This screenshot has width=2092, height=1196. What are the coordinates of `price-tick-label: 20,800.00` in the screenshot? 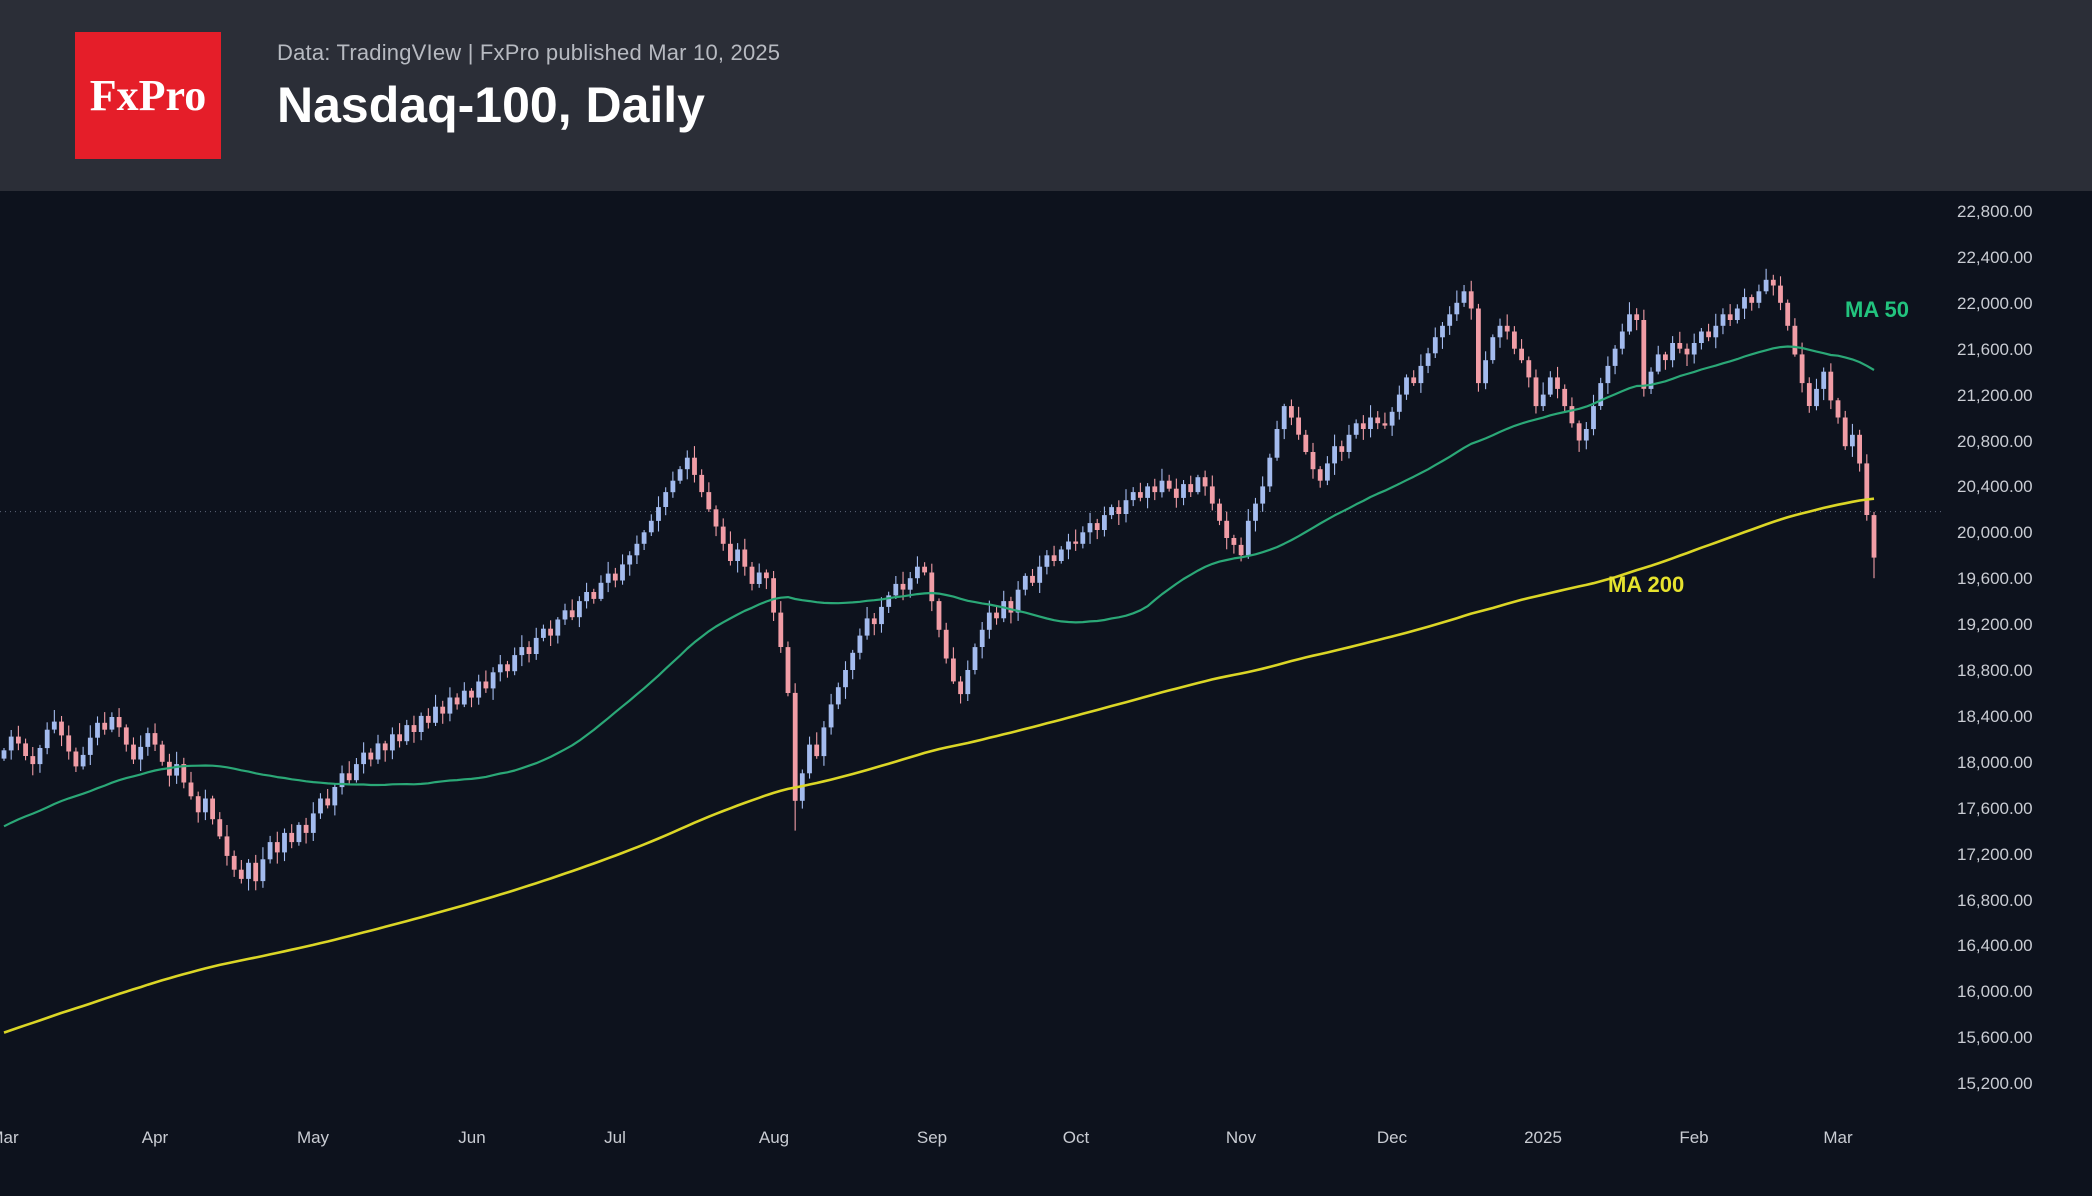 It's located at (1995, 441).